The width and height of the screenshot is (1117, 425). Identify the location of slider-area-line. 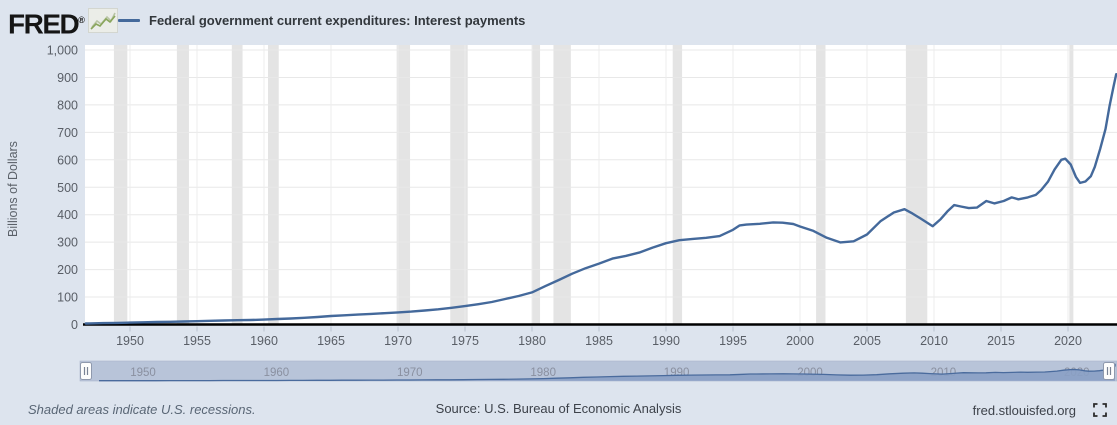
(607, 372).